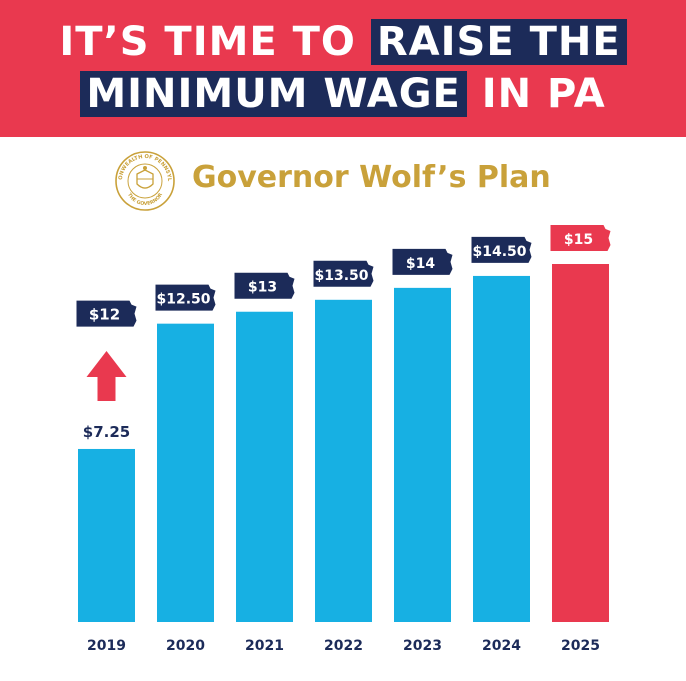 The height and width of the screenshot is (681, 686). I want to click on data-label-2025: $15, so click(578, 240).